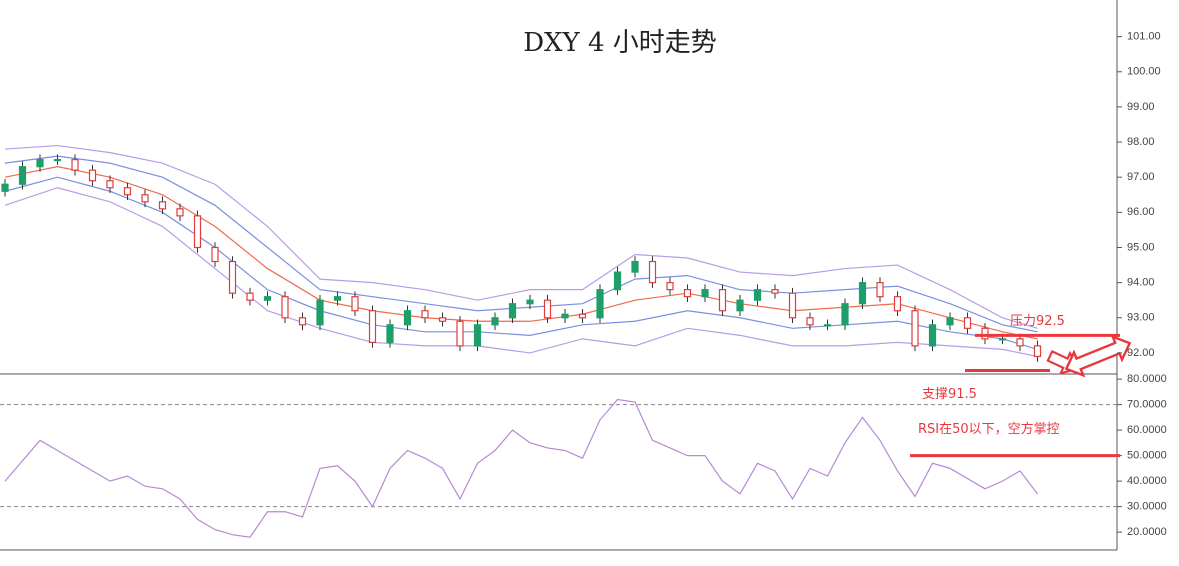 The image size is (1179, 566). I want to click on y-tick-label: 20.0000, so click(1147, 532).